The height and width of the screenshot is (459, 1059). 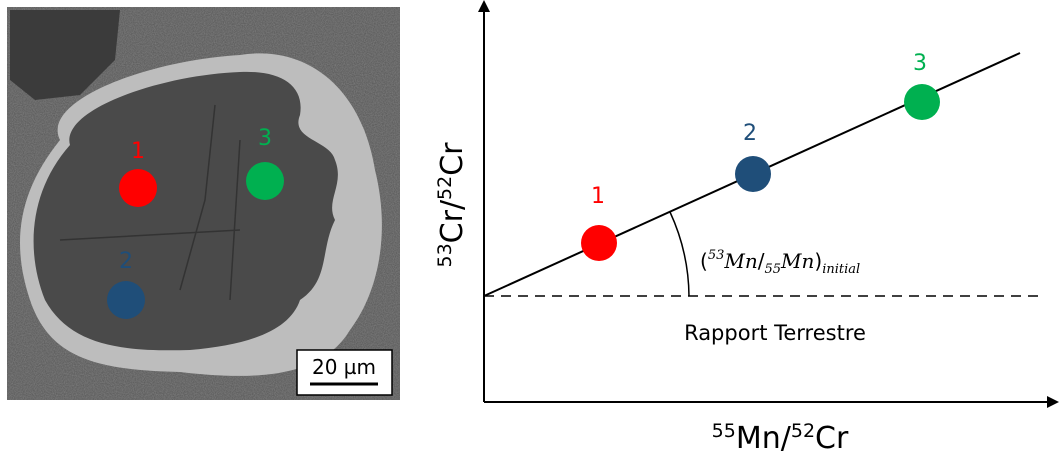 I want to click on sub: 55, so click(x=772, y=269).